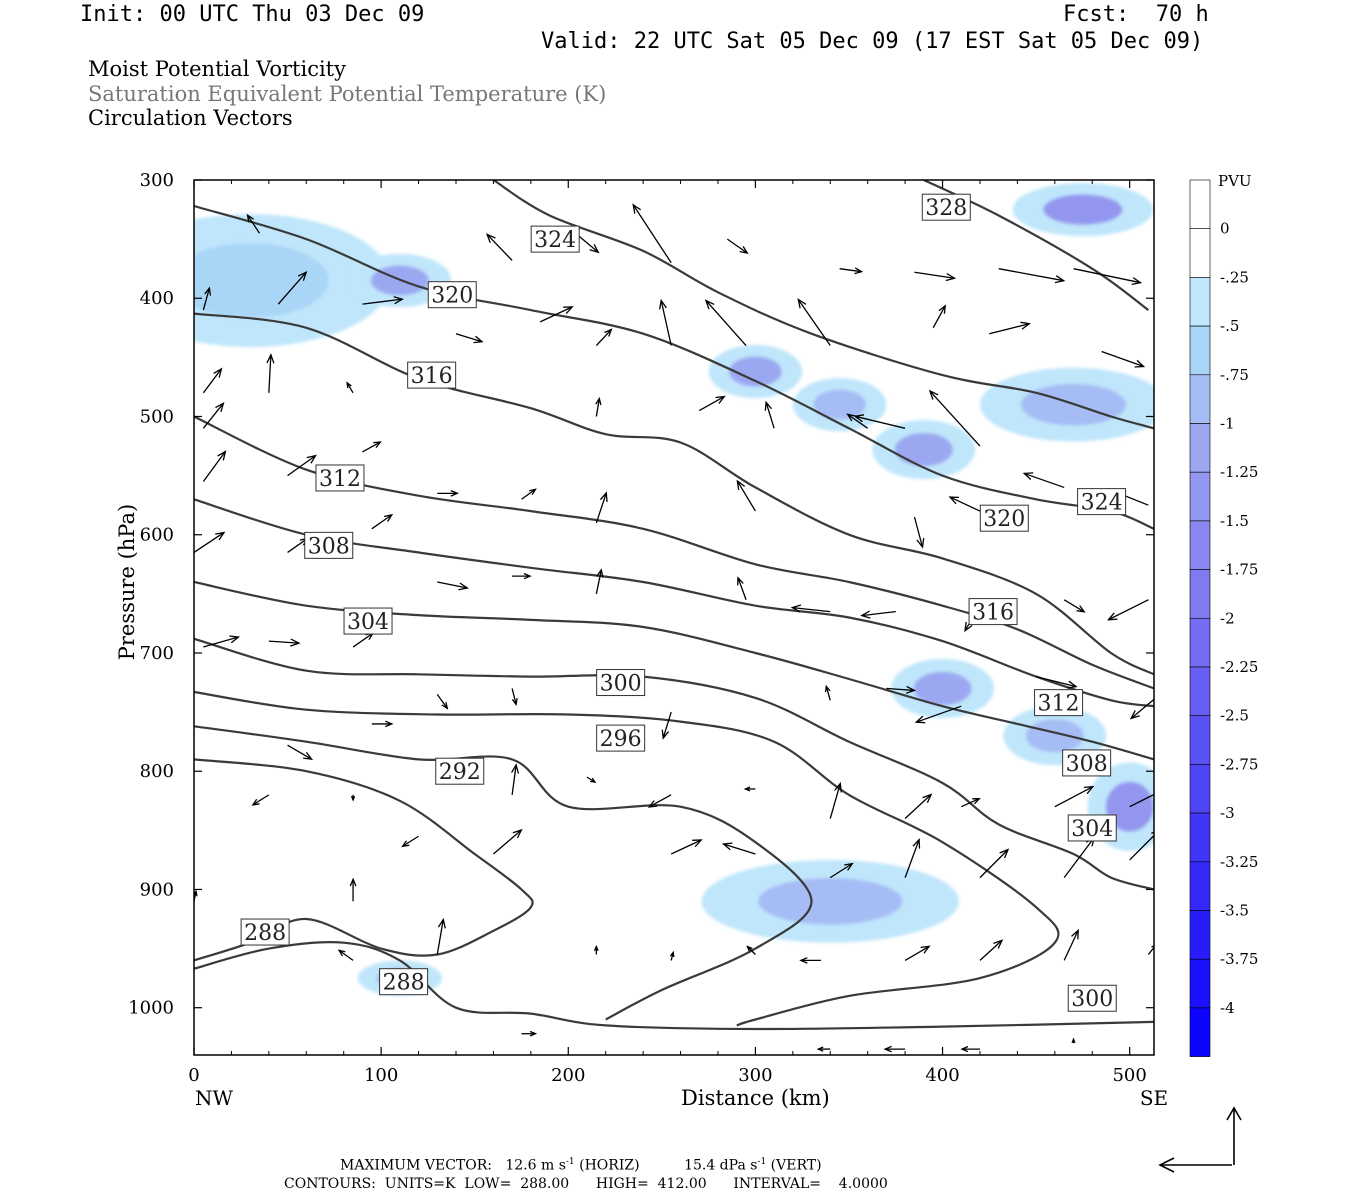 Image resolution: width=1350 pixels, height=1200 pixels. I want to click on y-tick-label: 800, so click(157, 771).